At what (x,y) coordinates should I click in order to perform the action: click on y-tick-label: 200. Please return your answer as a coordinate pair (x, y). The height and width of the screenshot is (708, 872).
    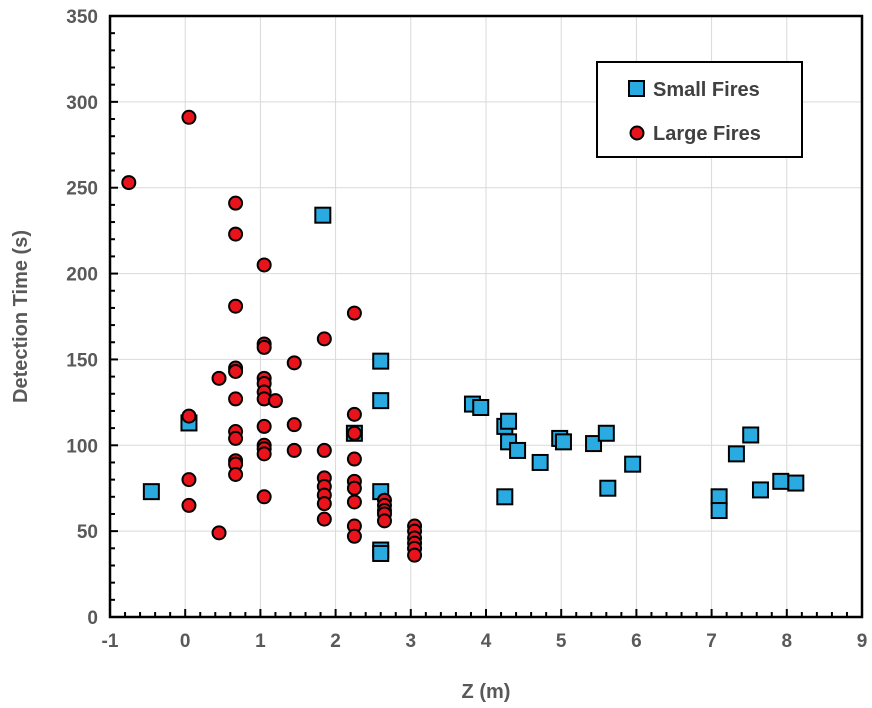
    Looking at the image, I should click on (82, 275).